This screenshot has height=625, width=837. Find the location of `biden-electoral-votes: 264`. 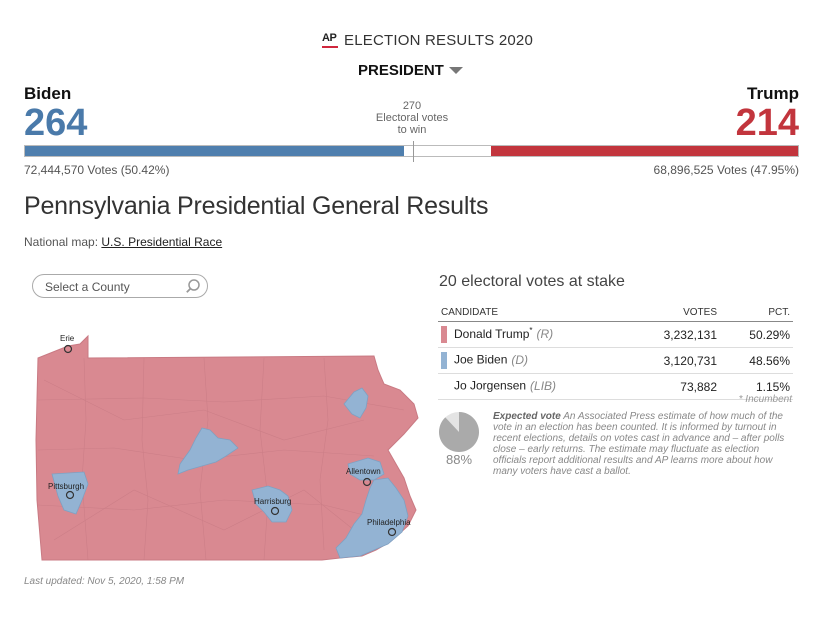

biden-electoral-votes: 264 is located at coordinates (56, 123).